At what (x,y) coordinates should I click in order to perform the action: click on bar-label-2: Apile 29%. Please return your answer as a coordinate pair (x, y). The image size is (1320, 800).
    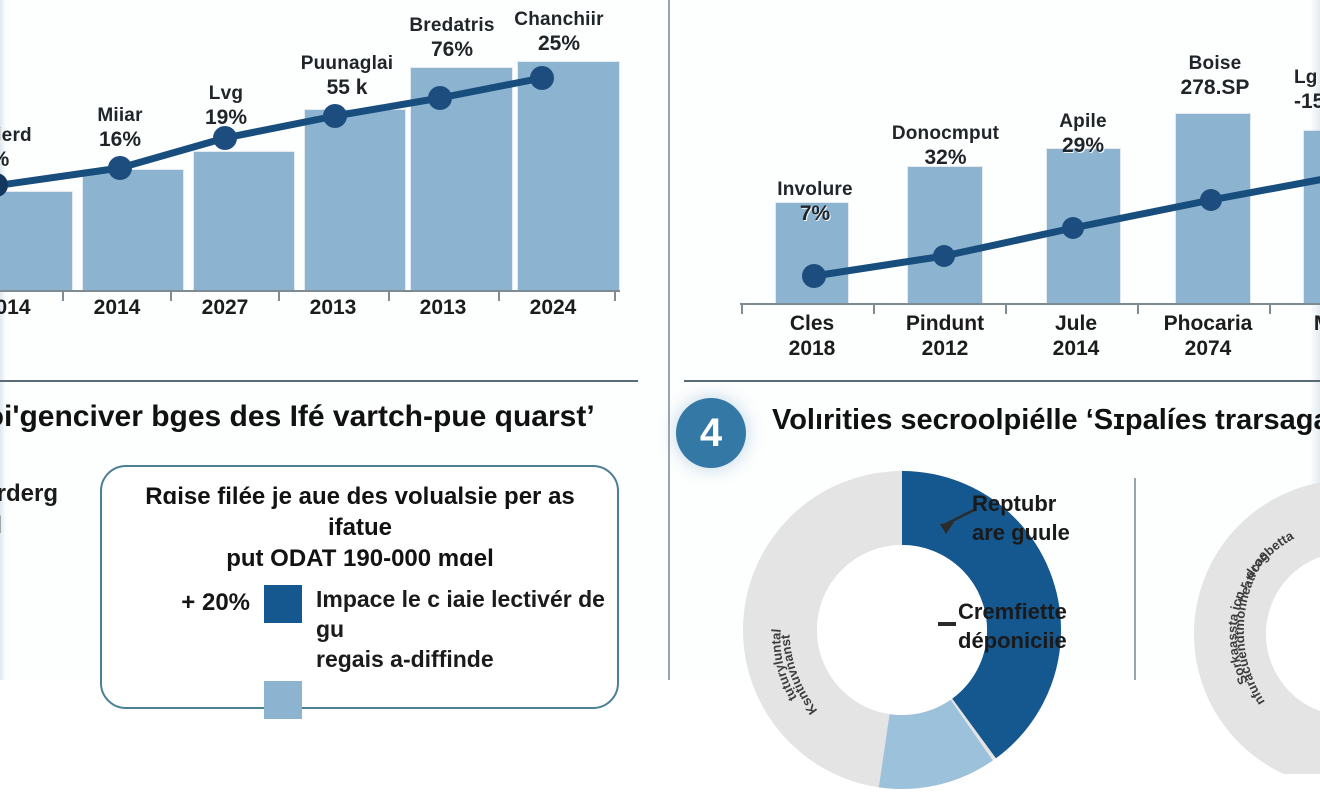
    Looking at the image, I should click on (1083, 134).